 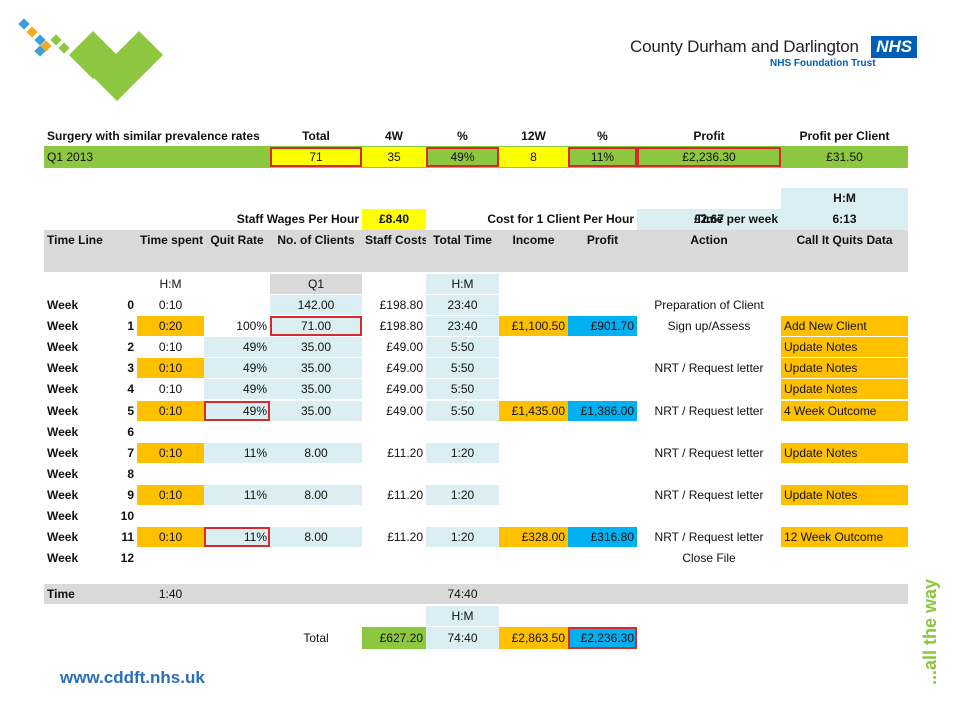 What do you see at coordinates (153, 136) in the screenshot?
I see `summary-header-0: Surgery with similar prevalence rates` at bounding box center [153, 136].